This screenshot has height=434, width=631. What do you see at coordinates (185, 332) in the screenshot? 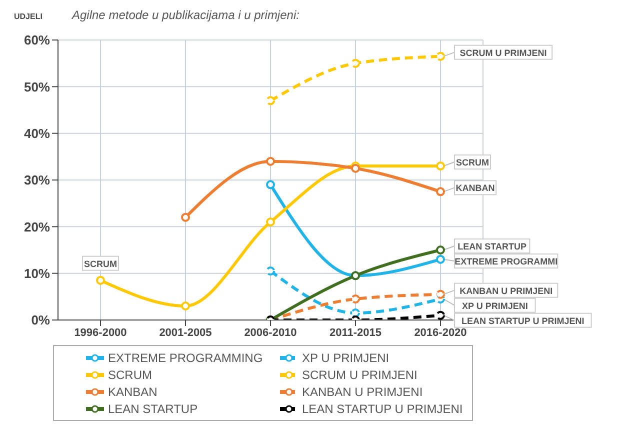
I see `x-tick-label: 2001-2005` at bounding box center [185, 332].